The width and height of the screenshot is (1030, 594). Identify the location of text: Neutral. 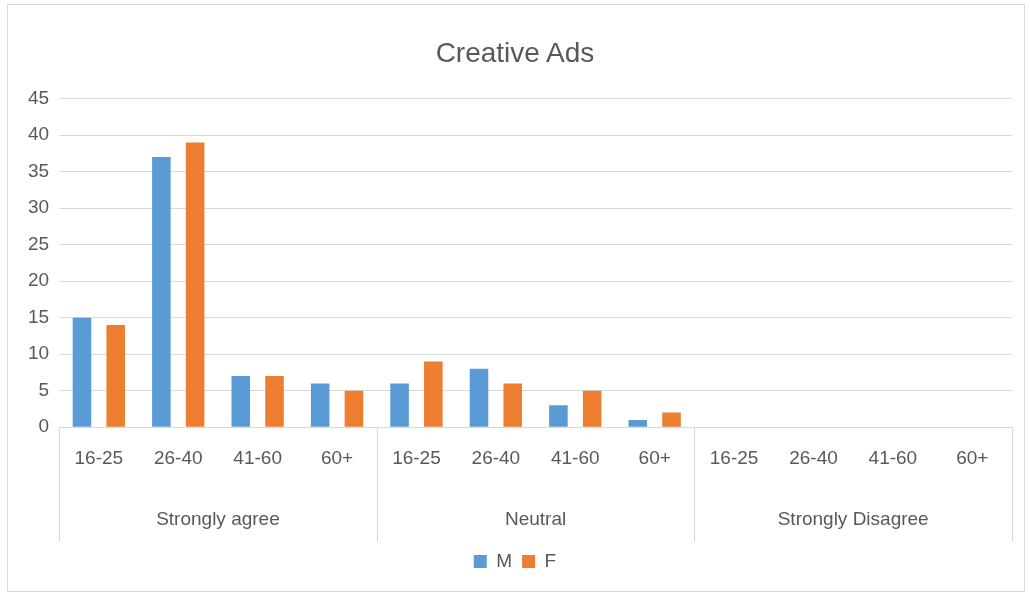
(535, 519).